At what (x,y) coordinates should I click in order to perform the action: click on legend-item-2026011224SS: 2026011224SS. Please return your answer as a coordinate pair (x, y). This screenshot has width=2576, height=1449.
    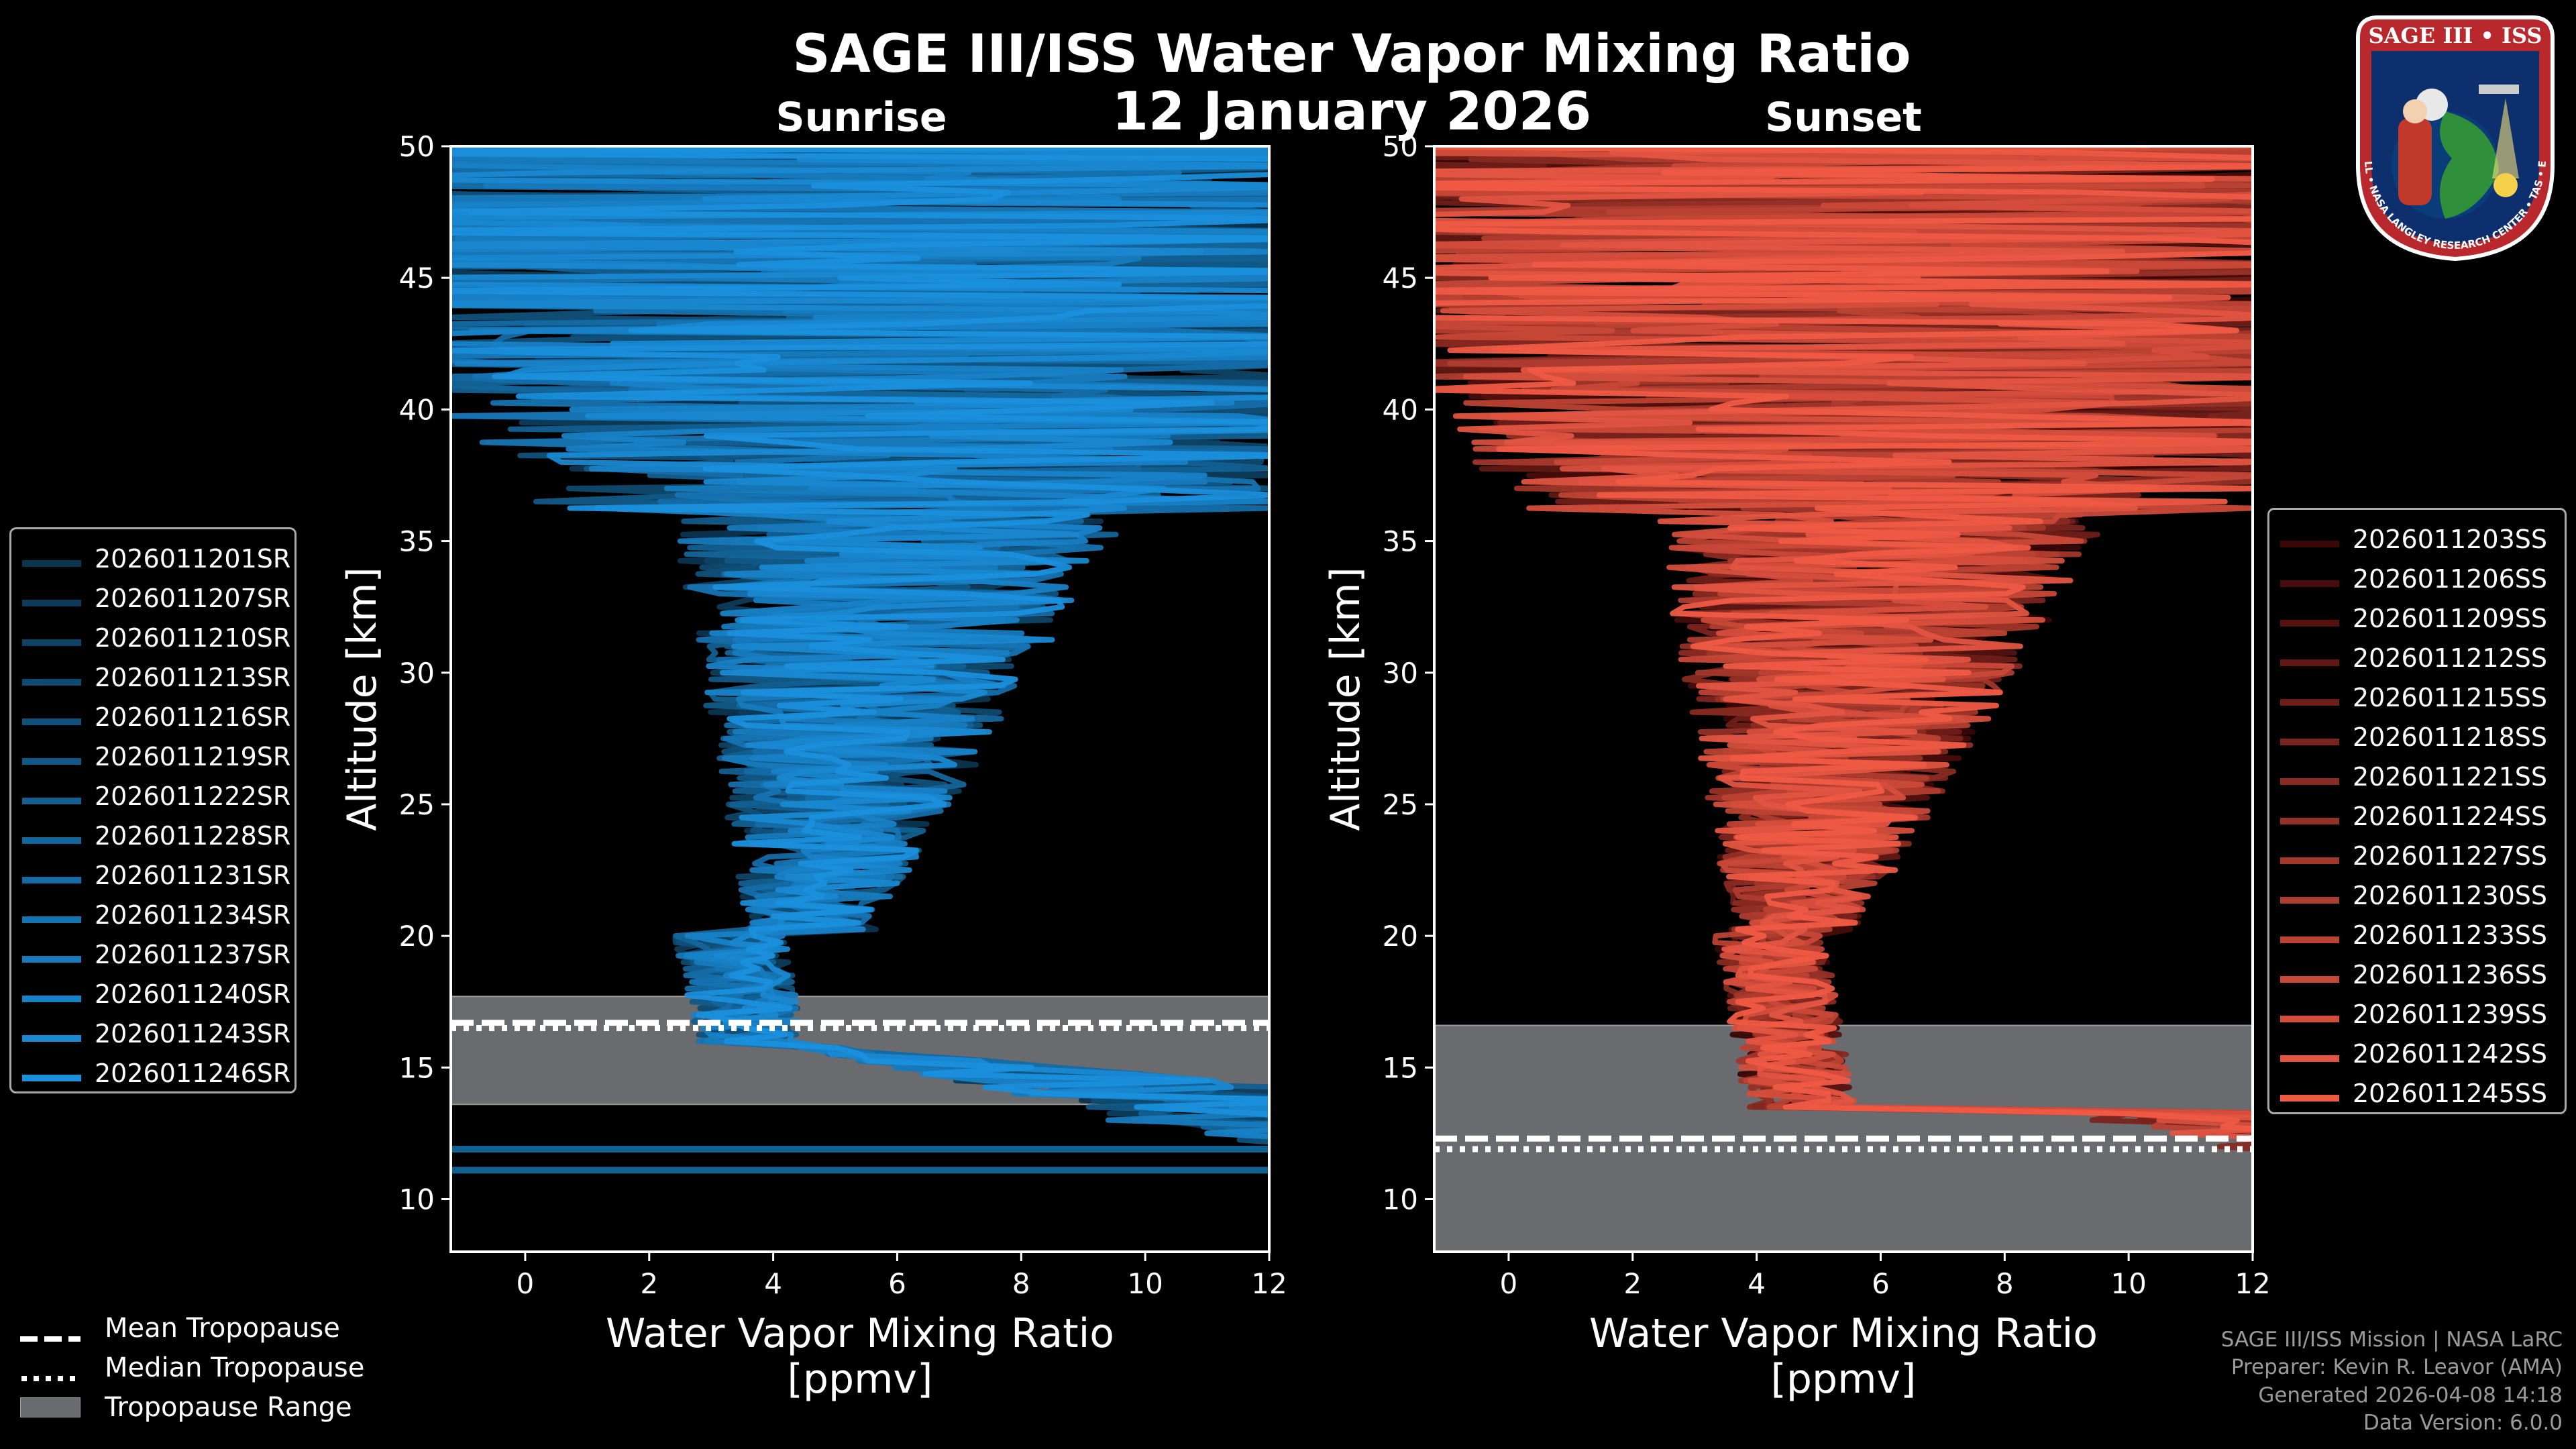
    Looking at the image, I should click on (2450, 816).